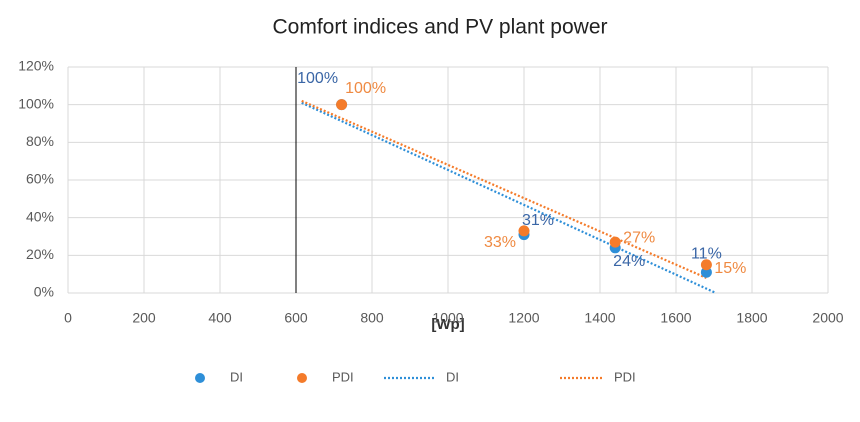 This screenshot has width=860, height=422. What do you see at coordinates (36, 66) in the screenshot?
I see `y-tick-label: 120%` at bounding box center [36, 66].